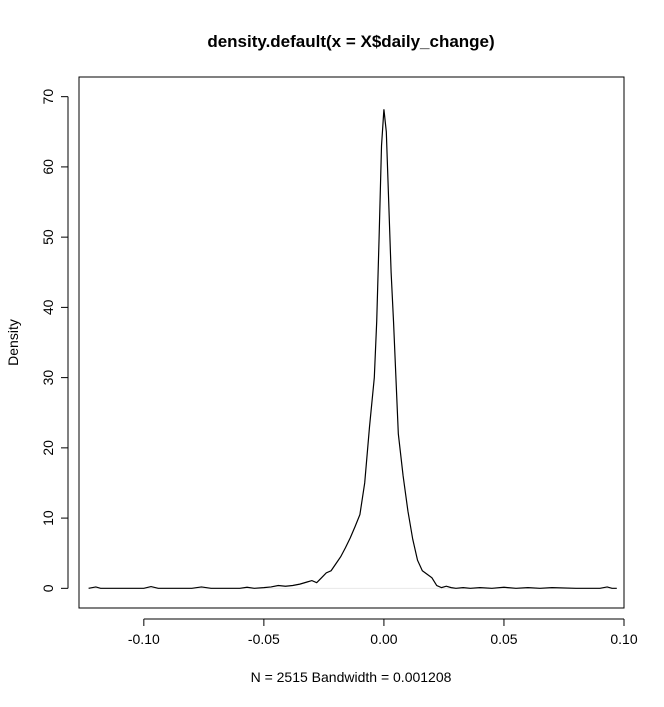 Image resolution: width=664 pixels, height=707 pixels. I want to click on x-tick-label: -0.10, so click(144, 639).